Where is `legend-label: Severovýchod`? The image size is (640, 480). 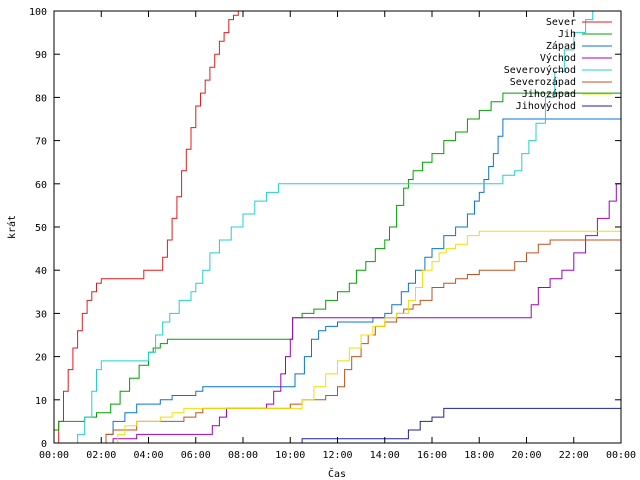
legend-label: Severovýchod is located at coordinates (540, 70).